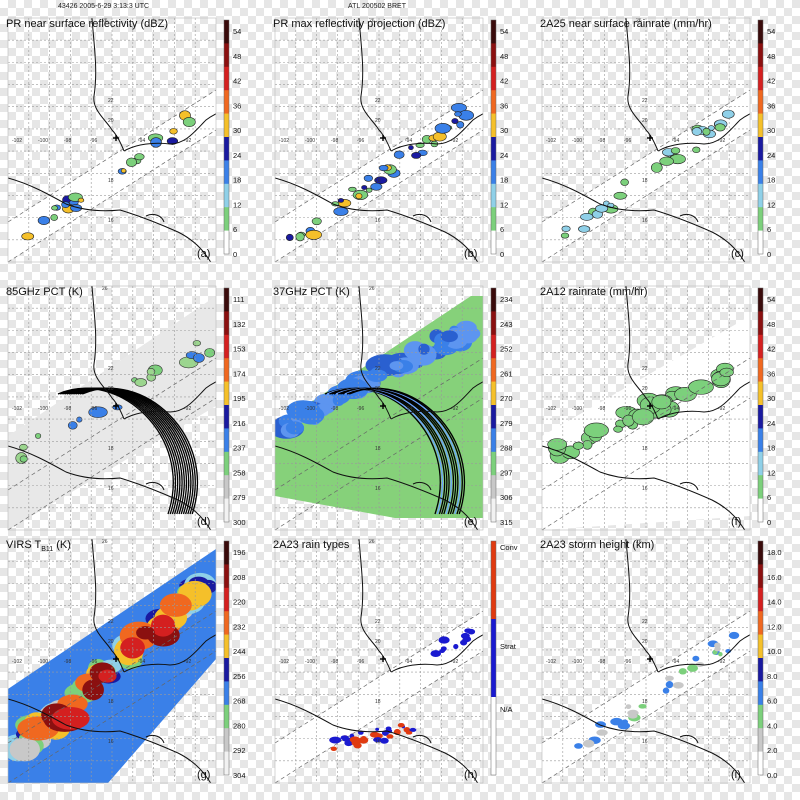  Describe the element at coordinates (17, 409) in the screenshot. I see `lon-label: -102` at that location.